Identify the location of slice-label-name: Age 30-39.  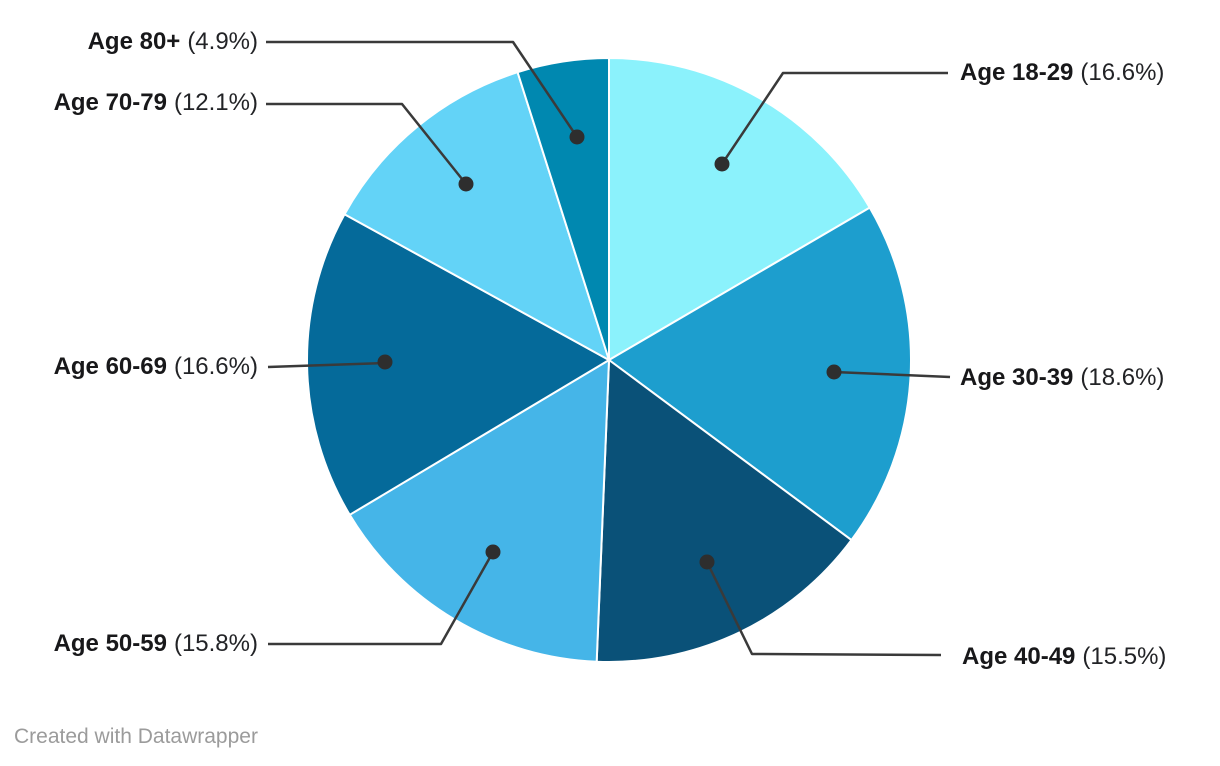
(1017, 377).